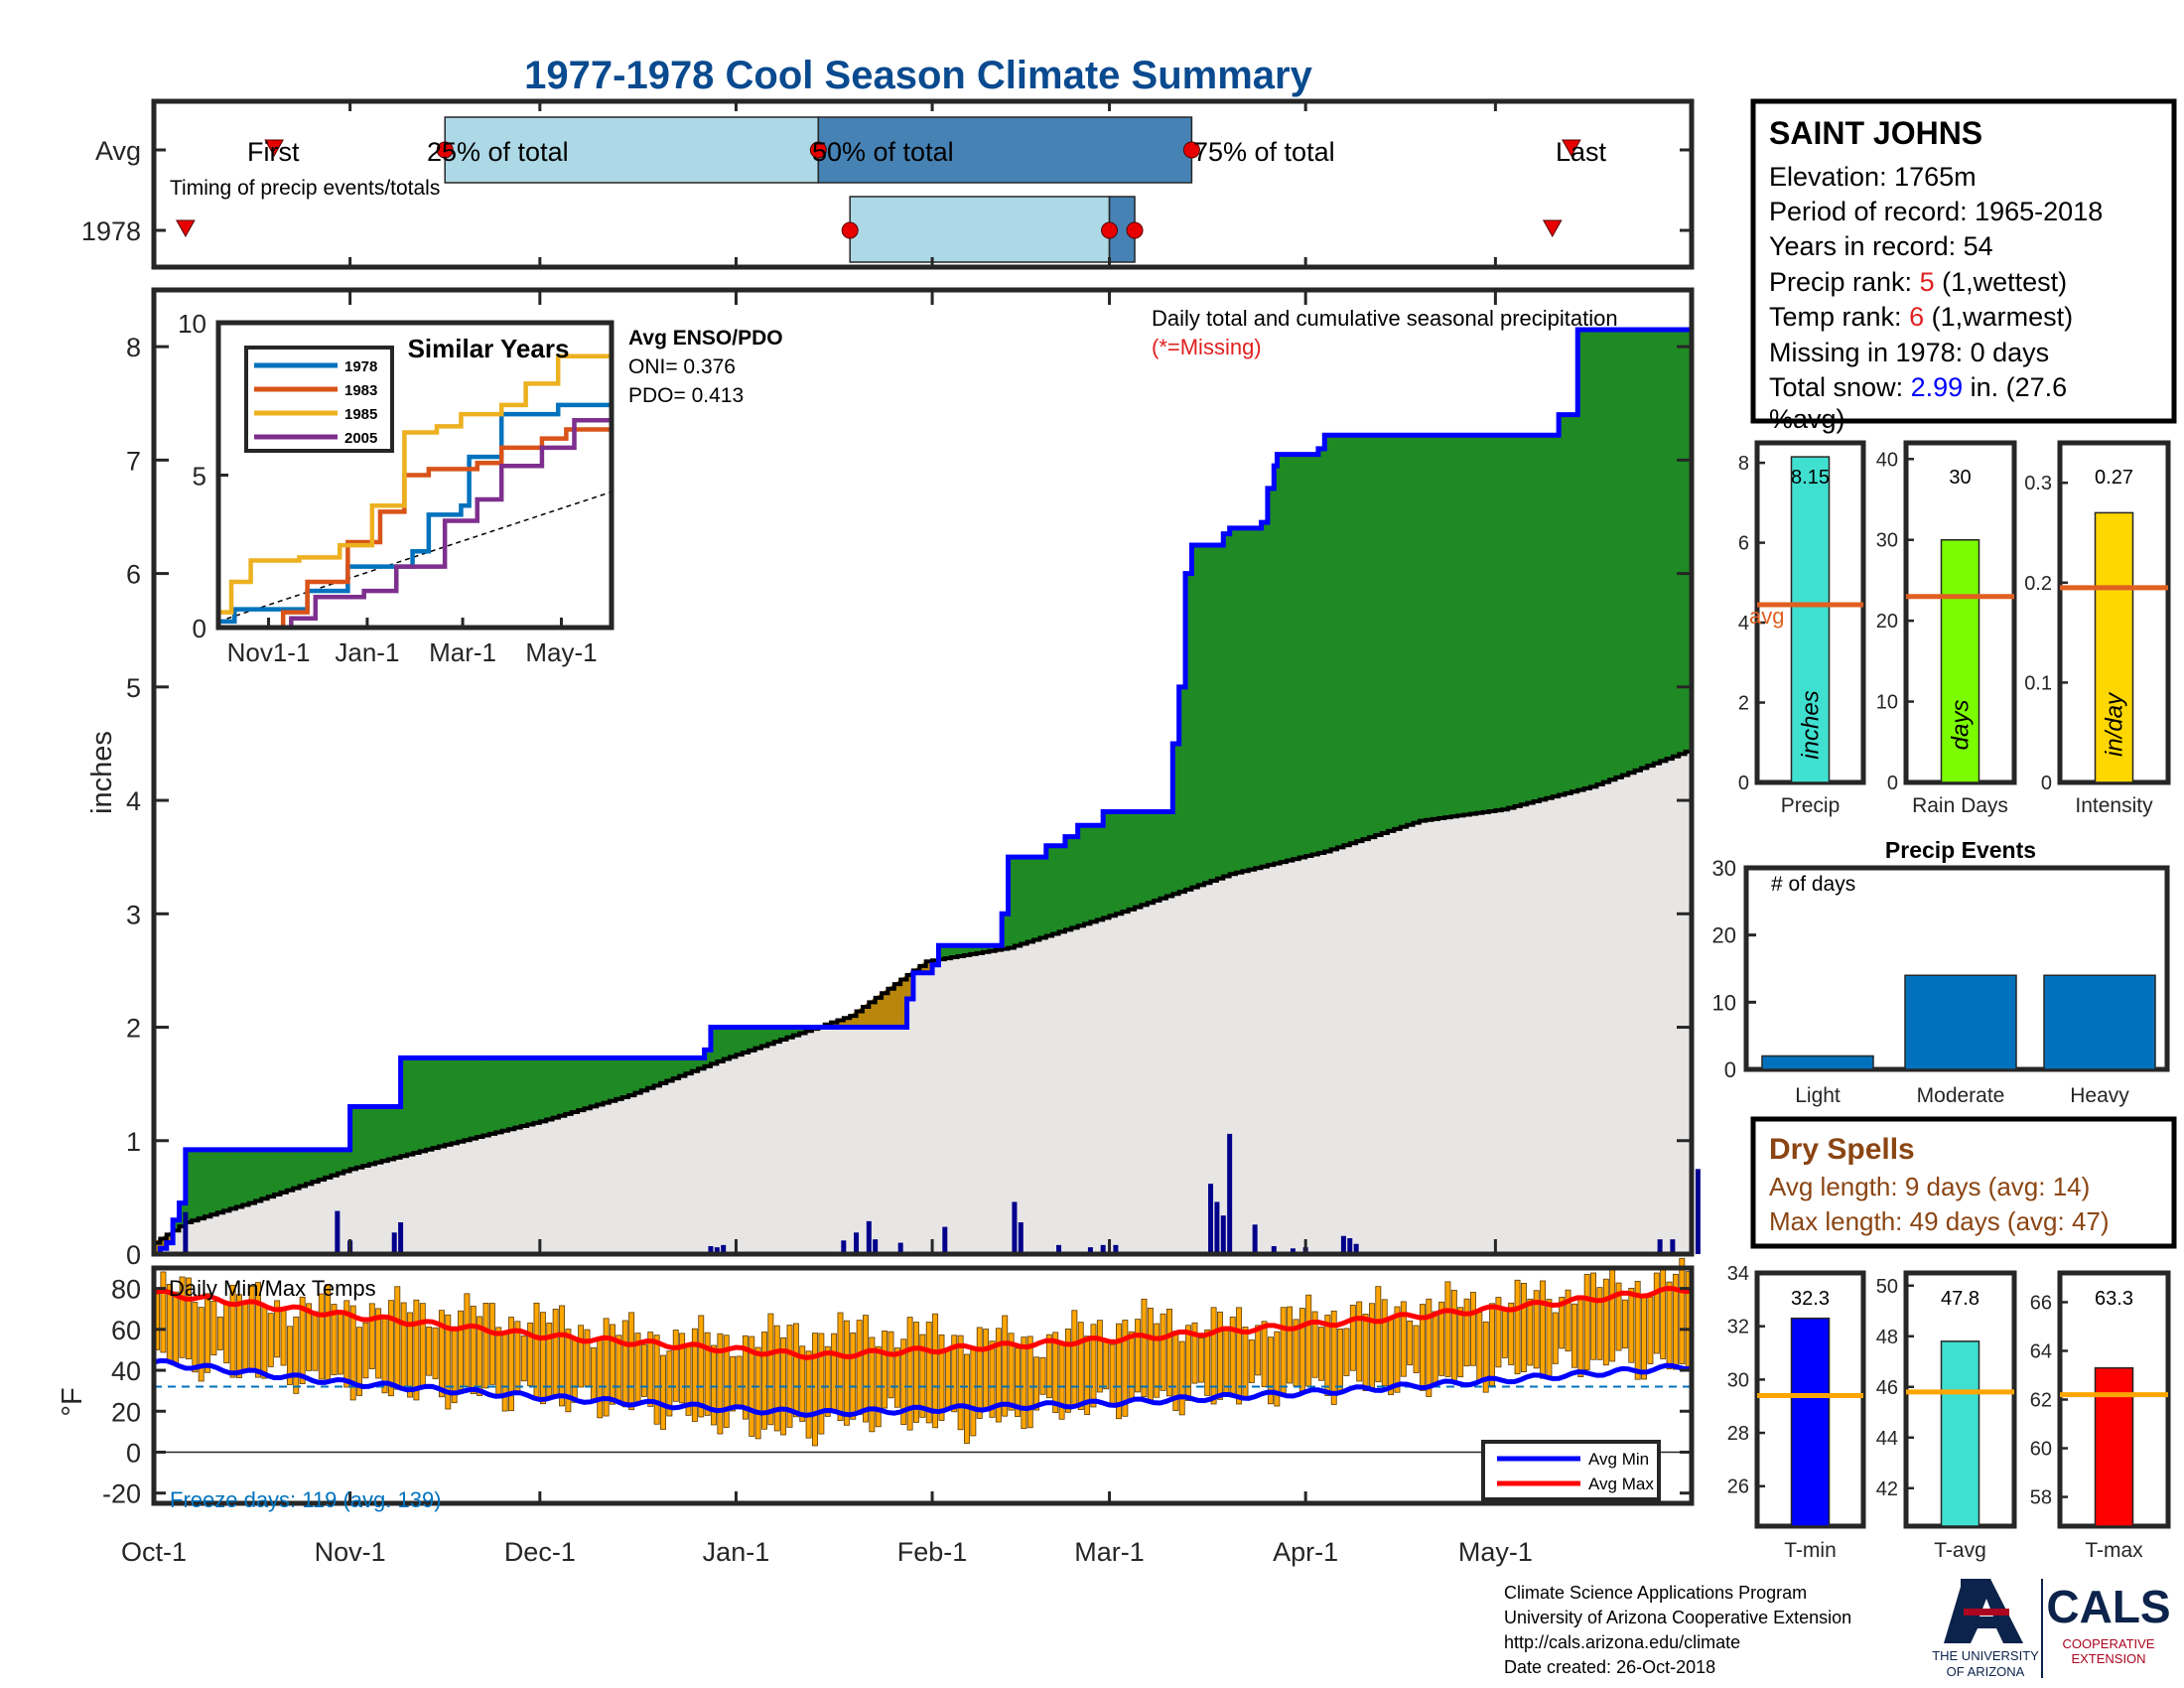 This screenshot has width=2184, height=1688. Describe the element at coordinates (1571, 148) in the screenshot. I see `timing-marker-last-avg` at that location.